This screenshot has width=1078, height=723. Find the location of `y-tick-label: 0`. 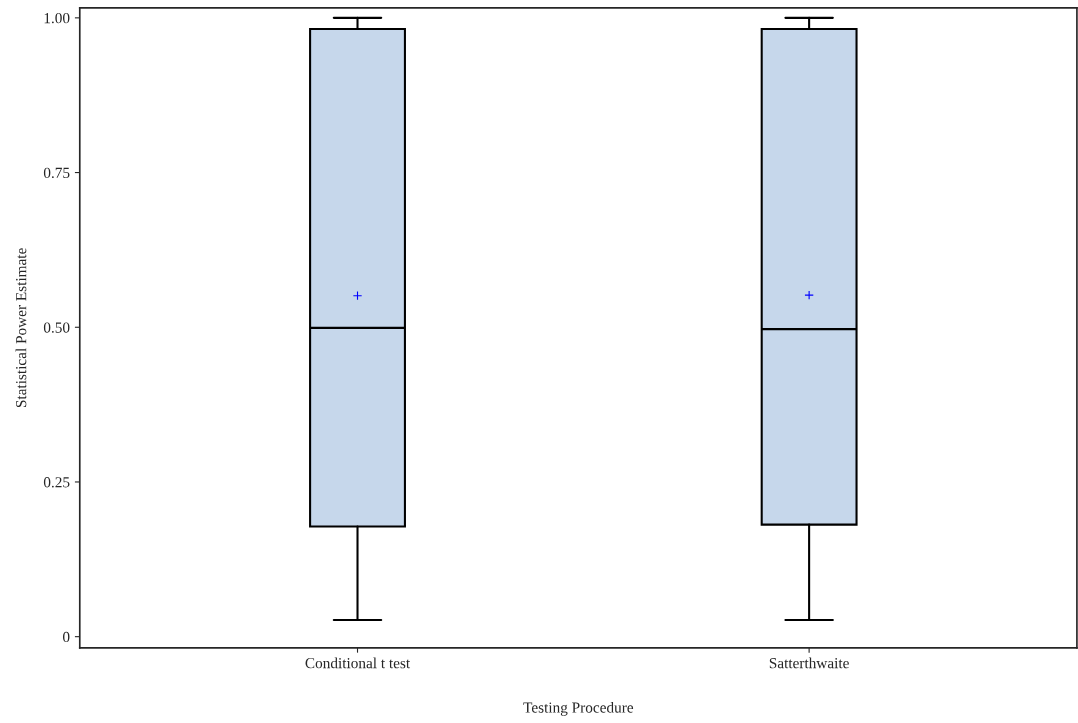

y-tick-label: 0 is located at coordinates (66, 637).